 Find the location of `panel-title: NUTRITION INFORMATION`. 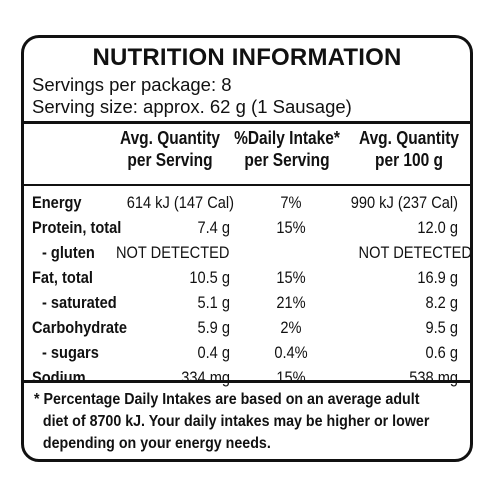

panel-title: NUTRITION INFORMATION is located at coordinates (247, 57).